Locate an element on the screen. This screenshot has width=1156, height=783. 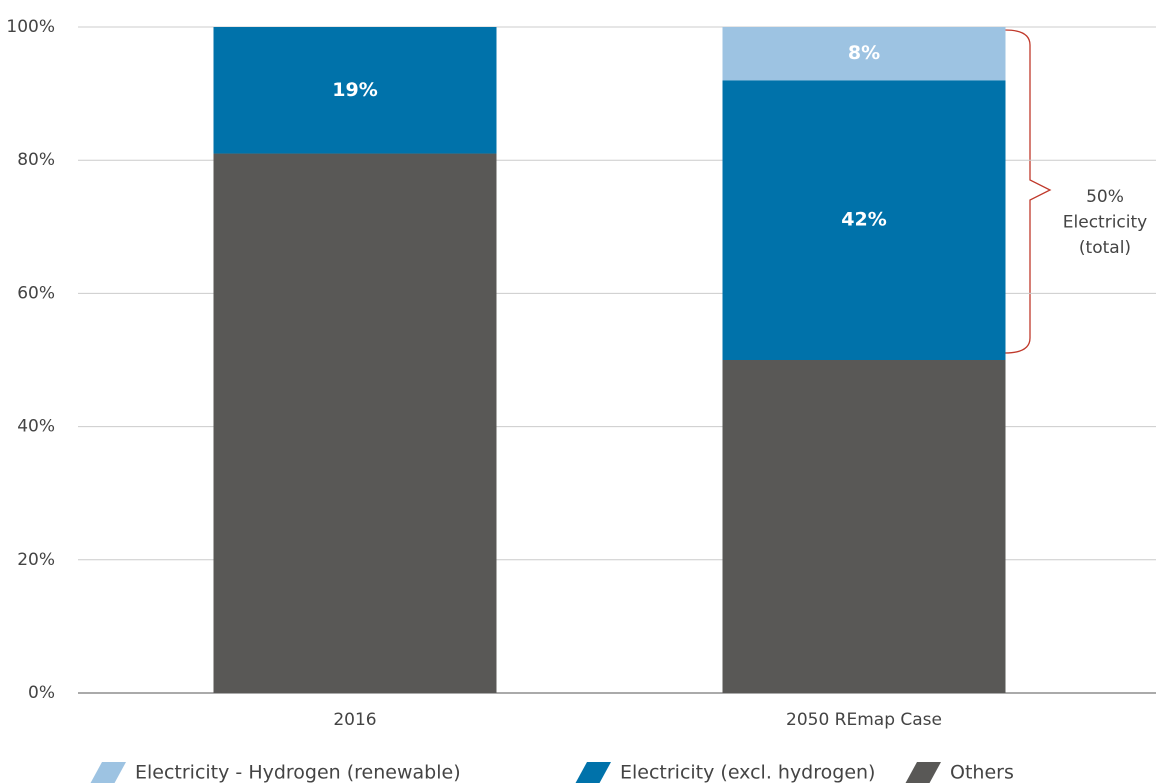
legend-label: Electricity (excl. hydrogen) is located at coordinates (747, 772).